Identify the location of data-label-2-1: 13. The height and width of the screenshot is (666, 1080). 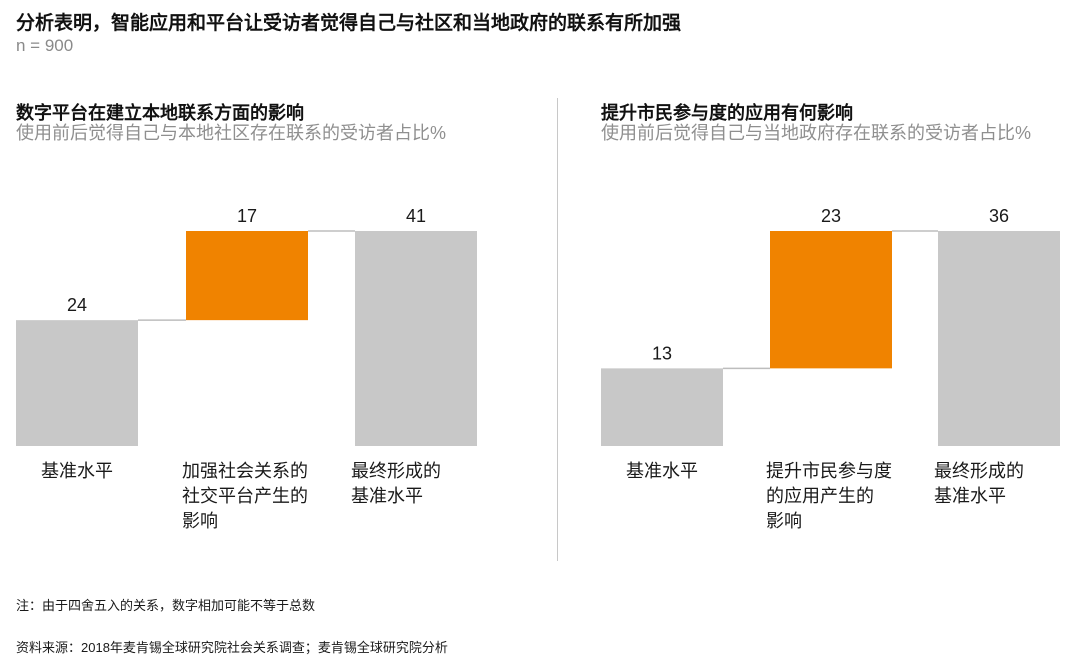
(662, 353).